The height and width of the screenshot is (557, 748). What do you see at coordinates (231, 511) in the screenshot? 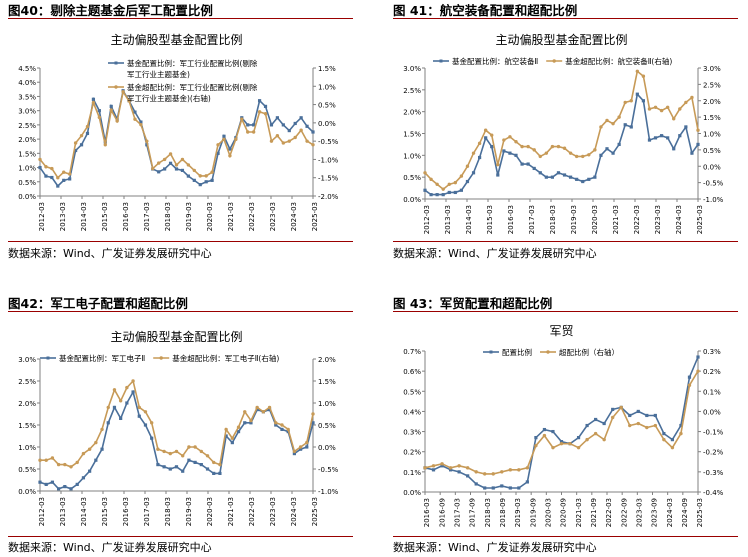
I see `x-tick-label: 2021-03` at bounding box center [231, 511].